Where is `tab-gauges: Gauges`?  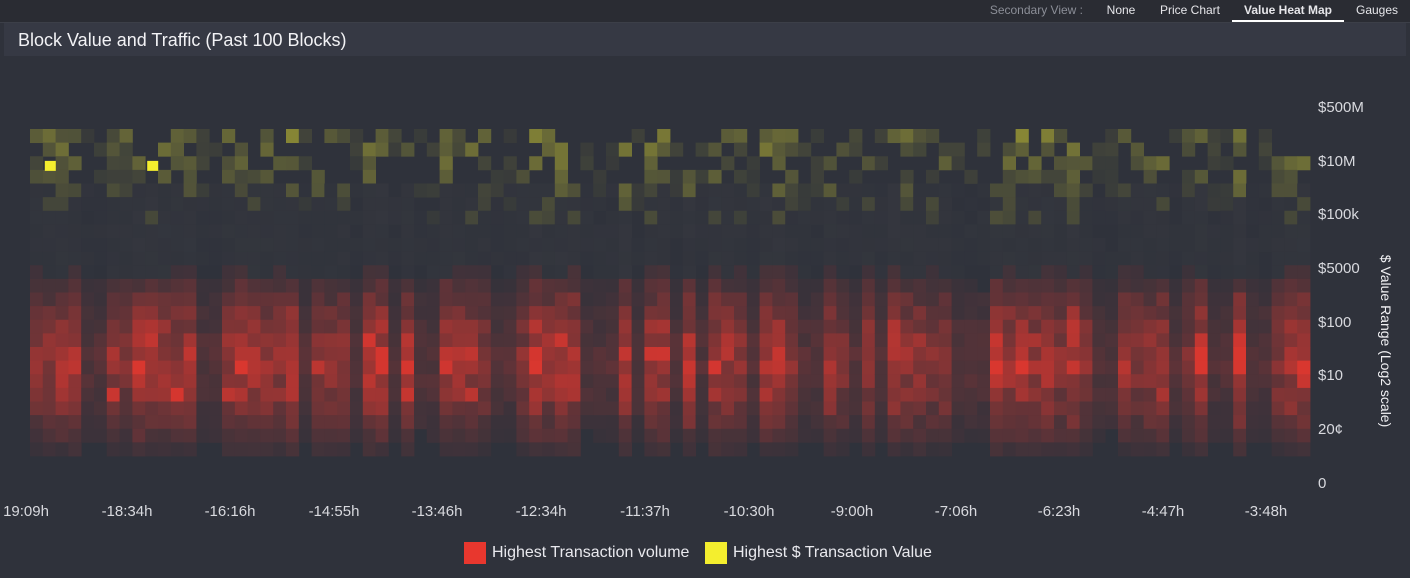
tab-gauges: Gauges is located at coordinates (1377, 10).